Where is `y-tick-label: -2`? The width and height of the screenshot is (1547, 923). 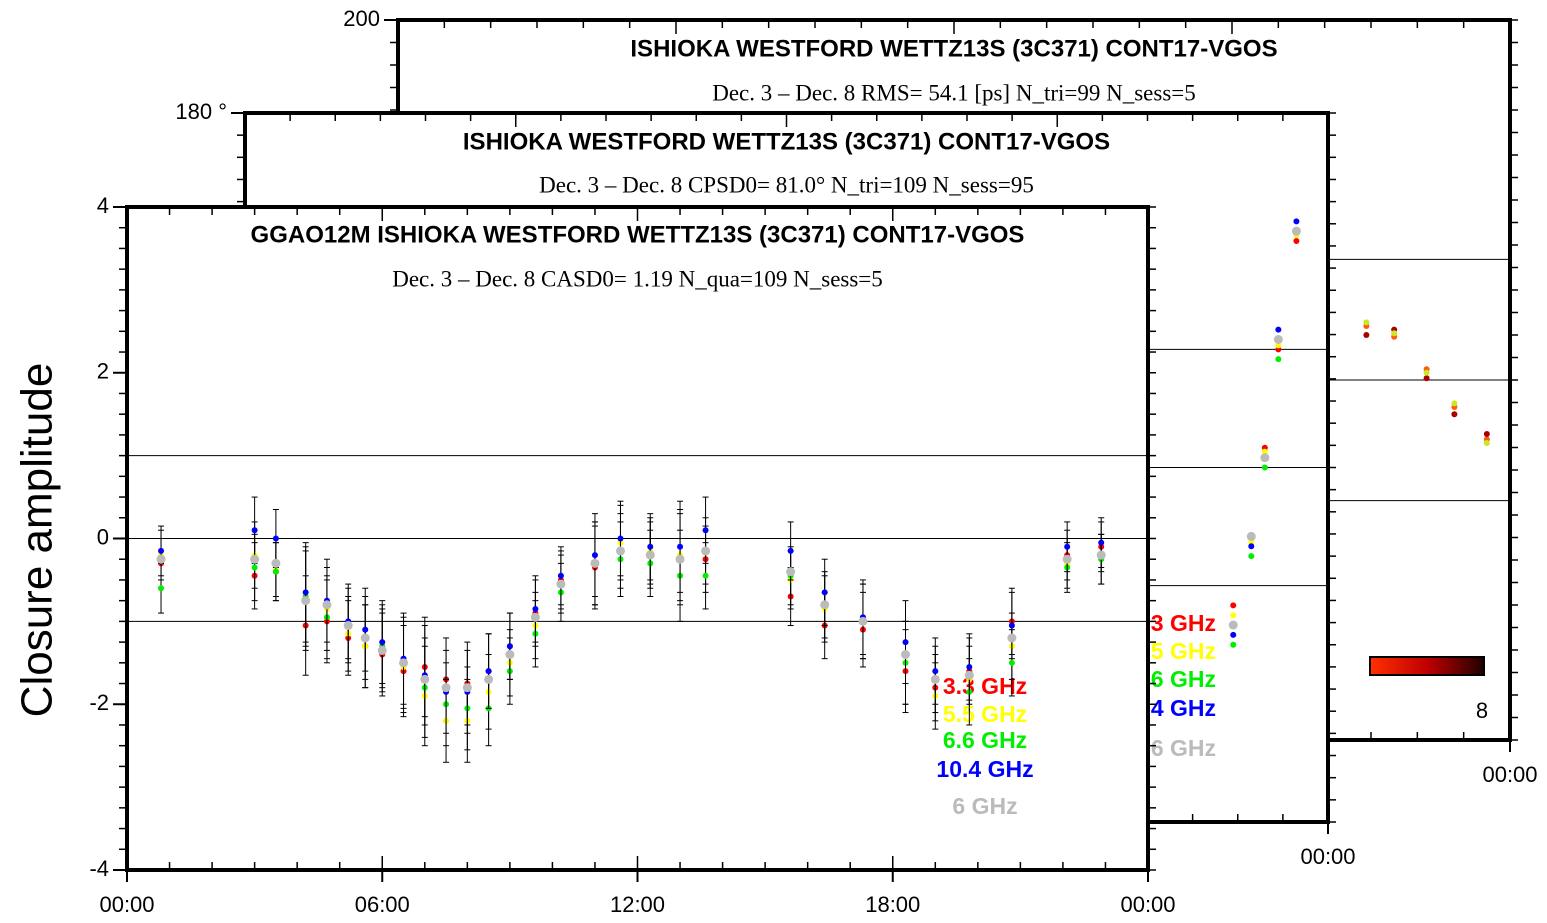
y-tick-label: -2 is located at coordinates (99, 702).